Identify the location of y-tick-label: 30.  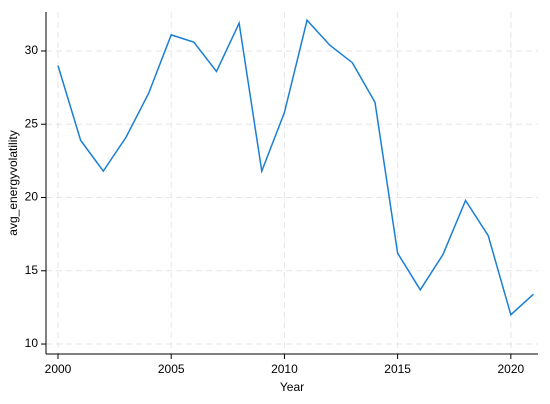
(32, 50).